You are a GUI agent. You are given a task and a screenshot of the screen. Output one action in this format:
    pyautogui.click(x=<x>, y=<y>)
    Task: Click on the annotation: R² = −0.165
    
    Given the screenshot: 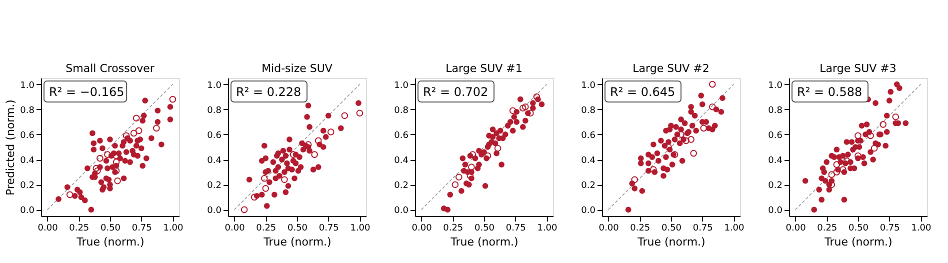 What is the action you would take?
    pyautogui.click(x=86, y=92)
    